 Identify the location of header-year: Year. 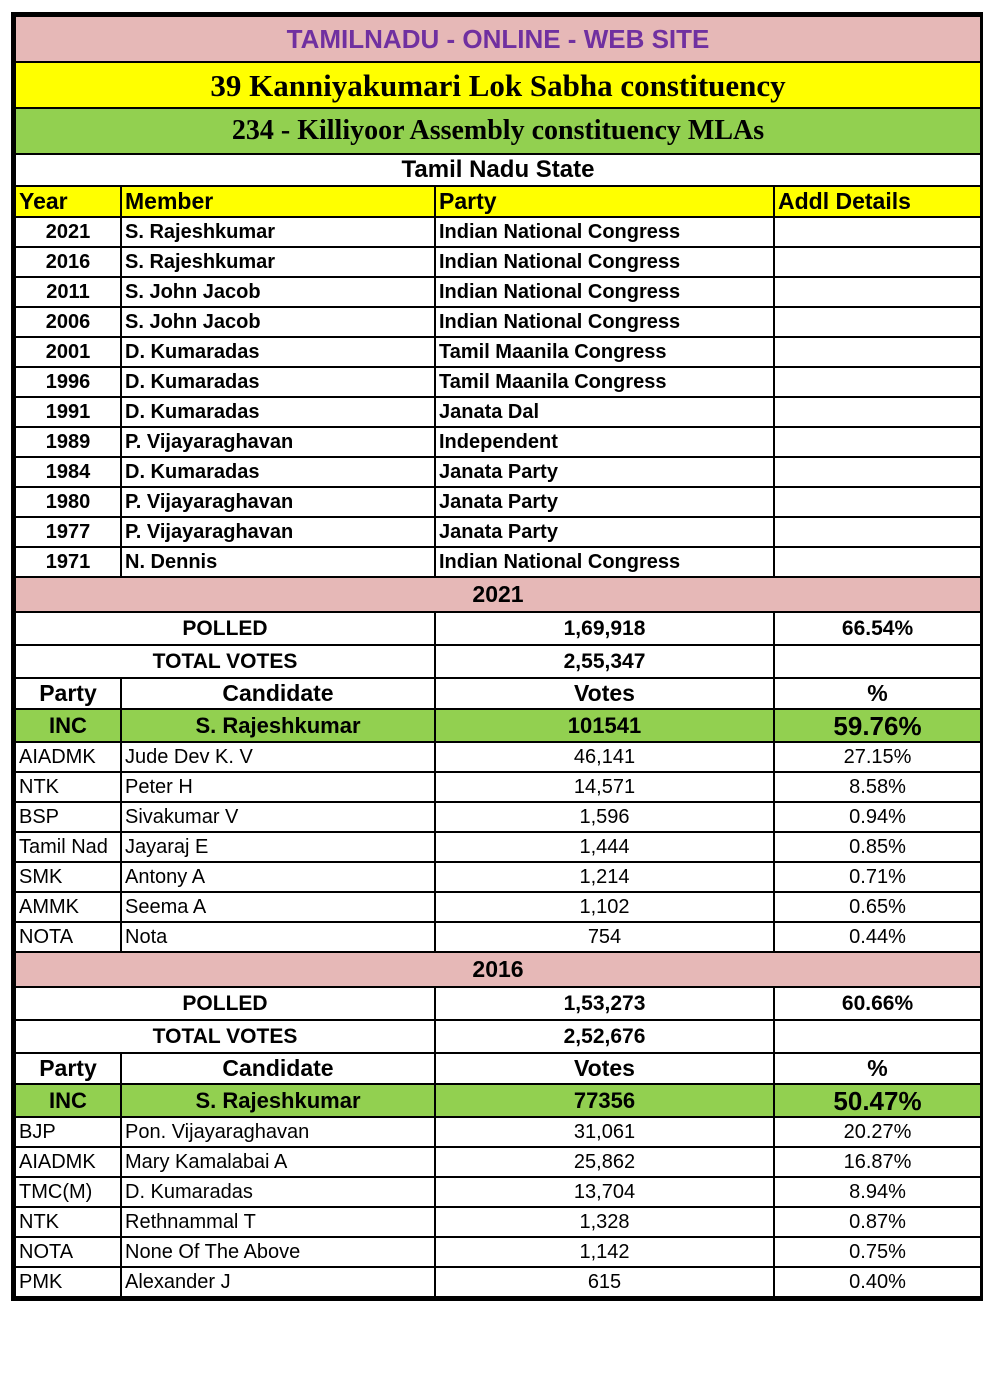
(68, 201).